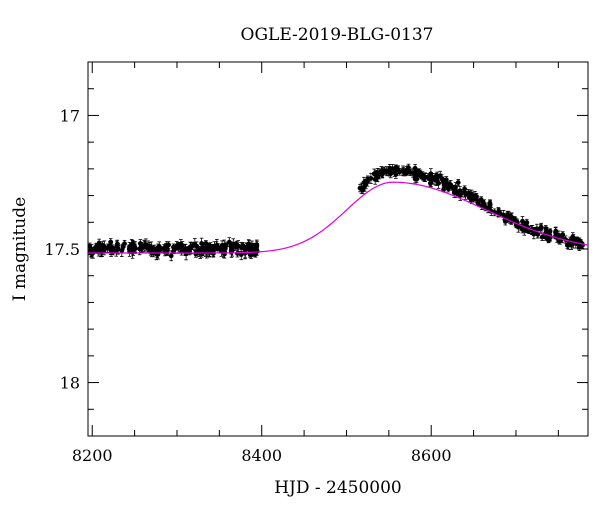 This screenshot has width=600, height=512. I want to click on y-axis-label: I magnitude, so click(20, 249).